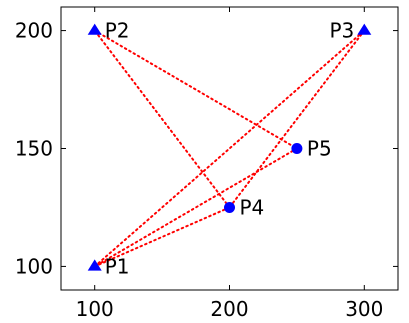 The image size is (409, 323). I want to click on x-tick-label: 100, so click(95, 309).